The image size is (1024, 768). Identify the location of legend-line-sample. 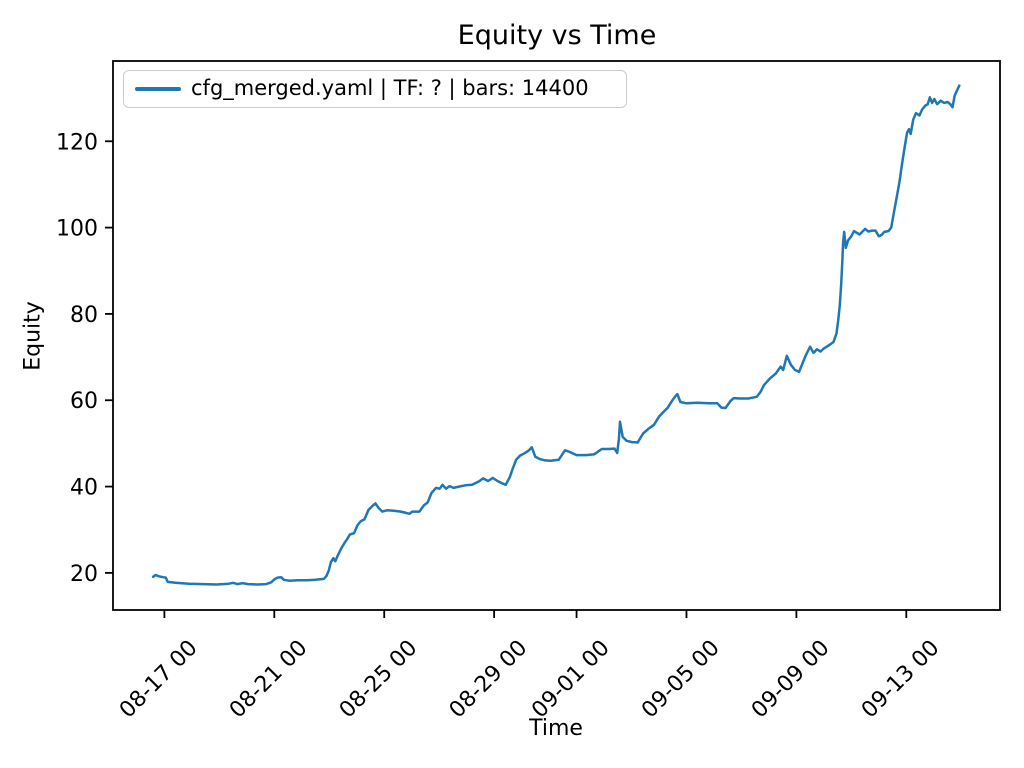
(158, 89).